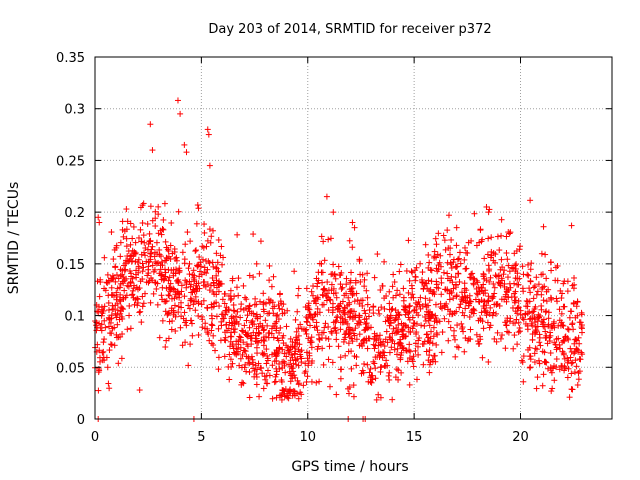  Describe the element at coordinates (74, 110) in the screenshot. I see `y-tick-label: 0.3` at that location.